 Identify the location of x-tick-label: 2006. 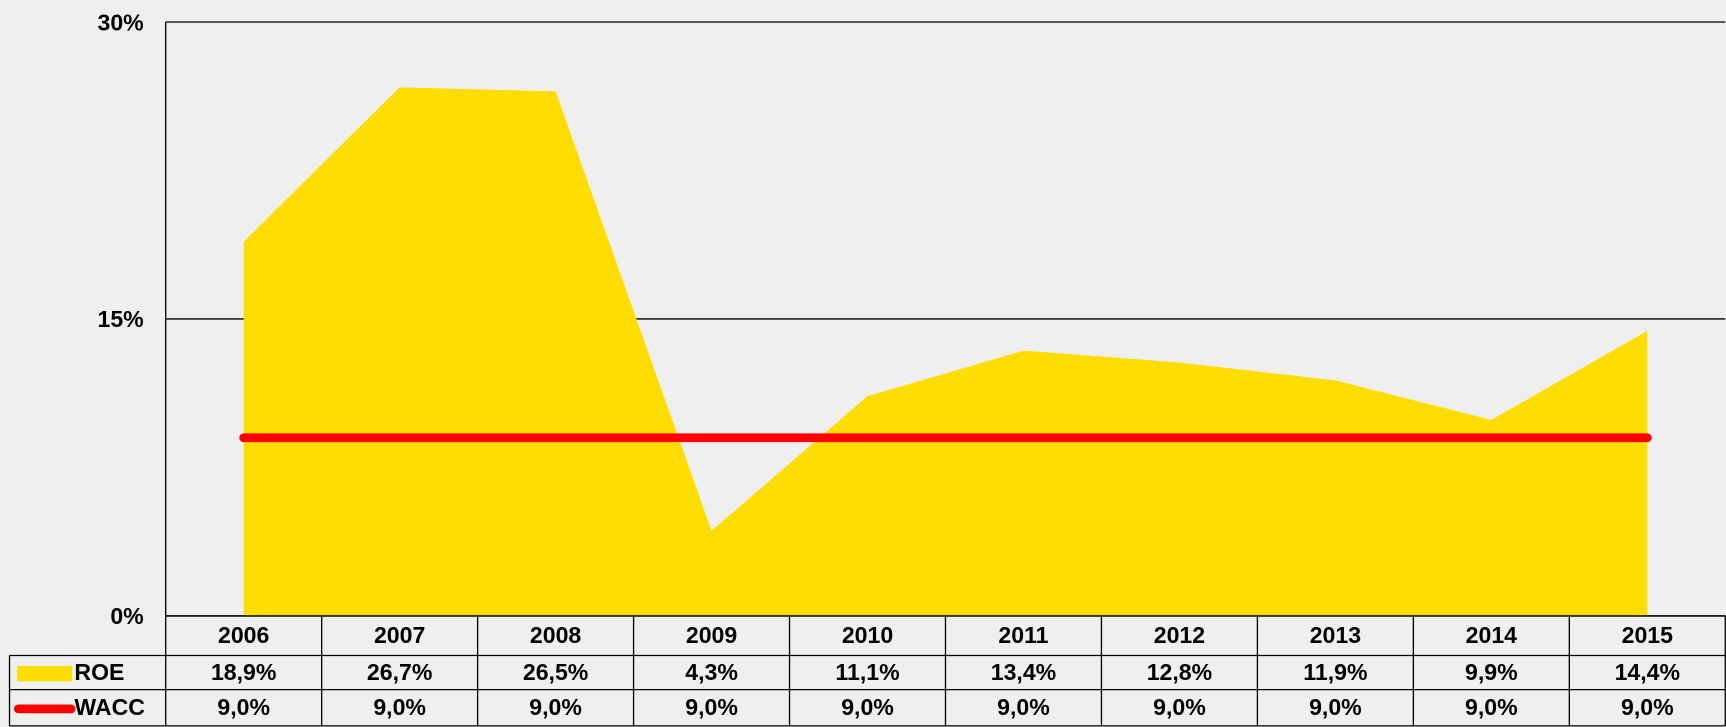
(243, 635).